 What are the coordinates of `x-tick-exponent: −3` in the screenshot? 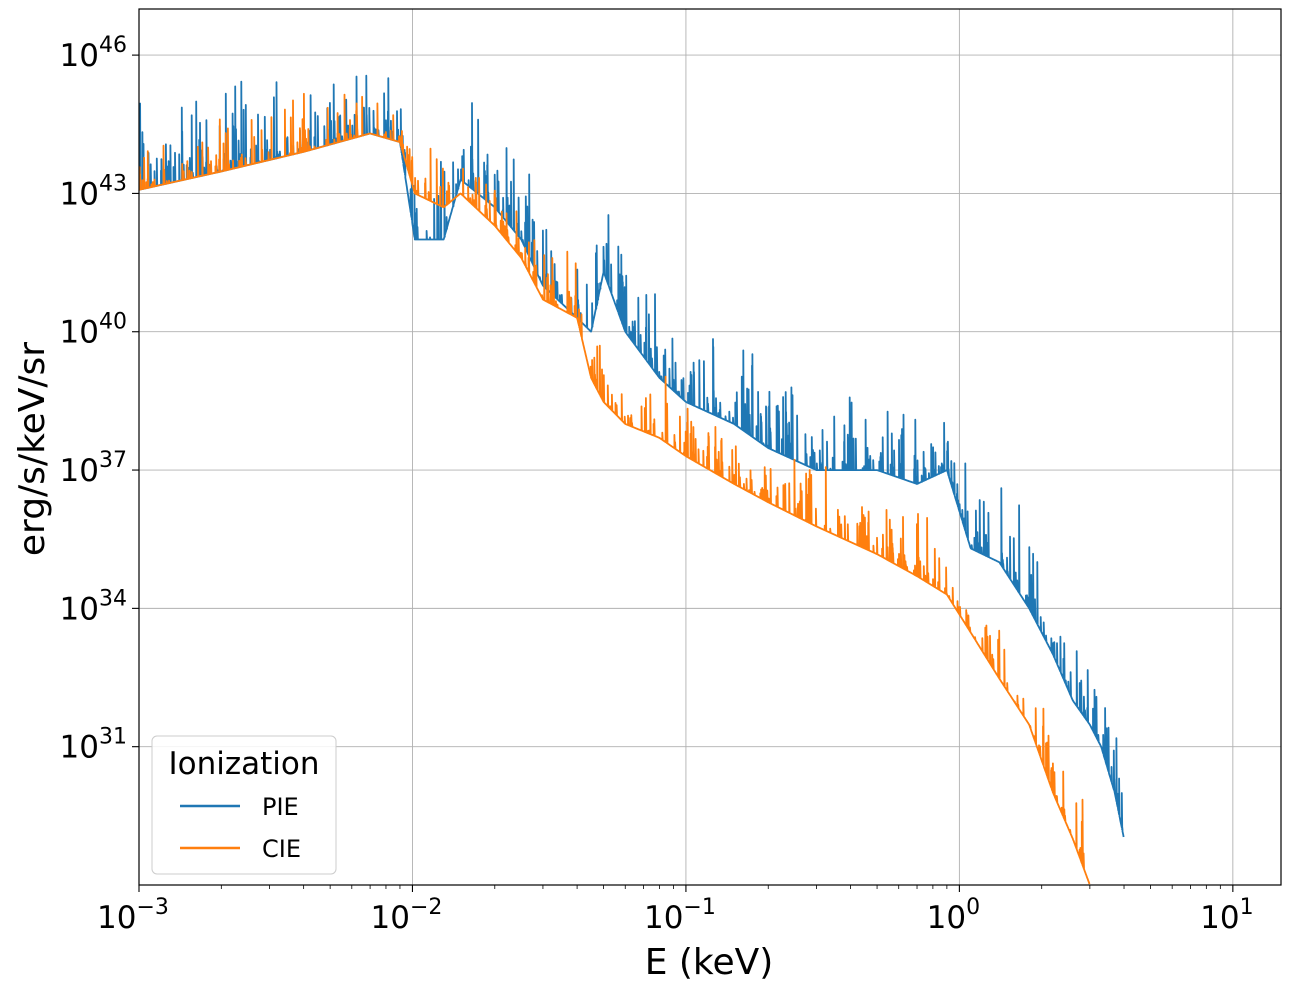 It's located at (153, 907).